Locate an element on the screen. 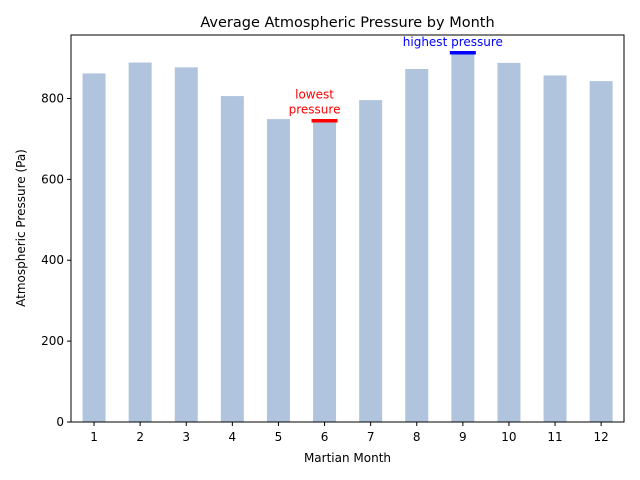  x-tick-label: 6 is located at coordinates (325, 437).